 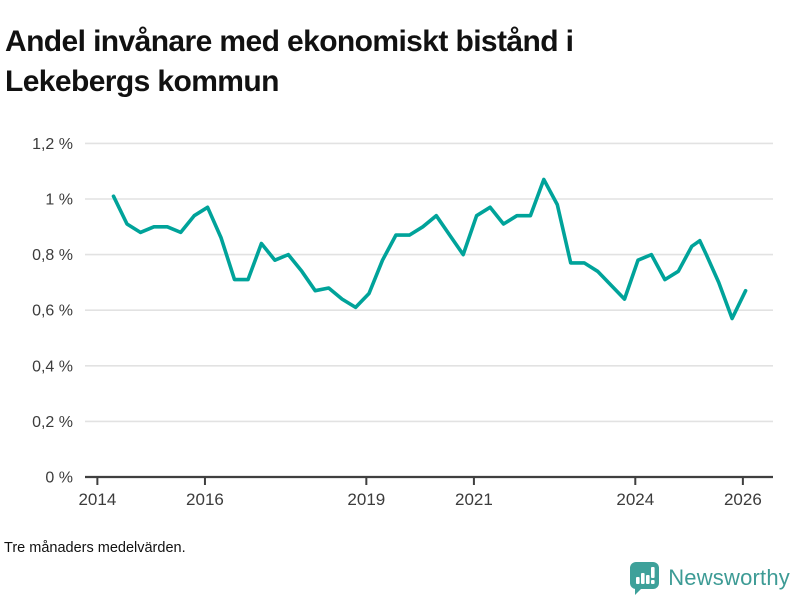 I want to click on chart-footnote: Tre månaders medelvärden., so click(x=95, y=548).